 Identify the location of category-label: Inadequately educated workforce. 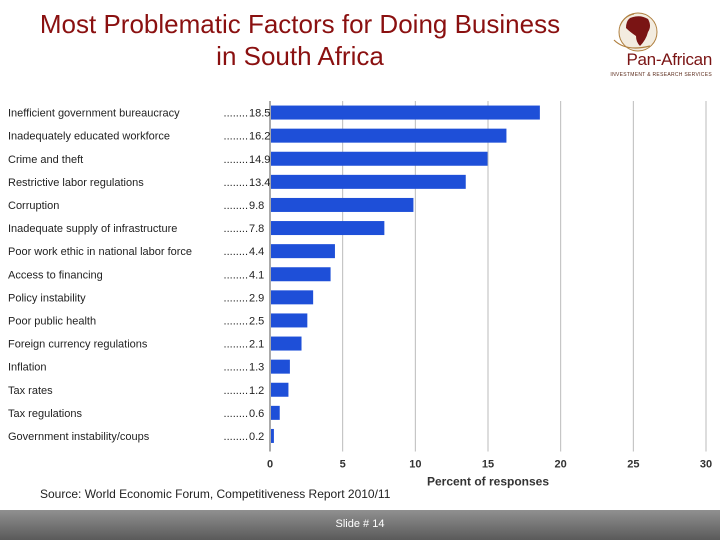
(89, 137).